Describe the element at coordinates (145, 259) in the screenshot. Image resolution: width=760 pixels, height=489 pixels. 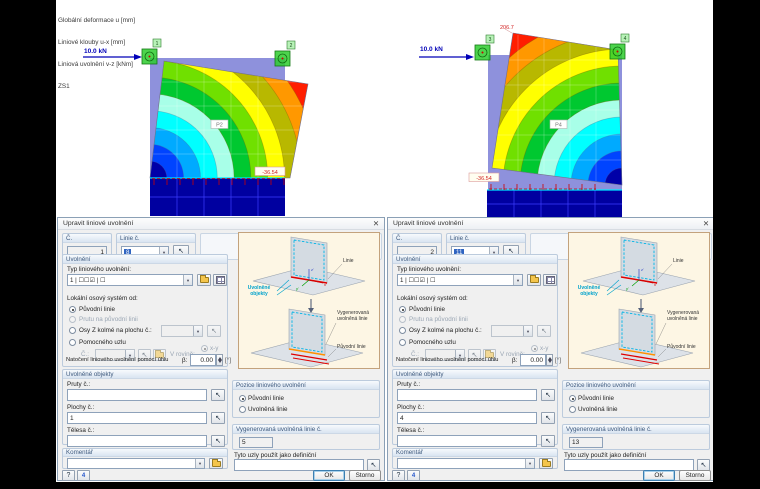
I see `release-group-header: Uvolnění` at that location.